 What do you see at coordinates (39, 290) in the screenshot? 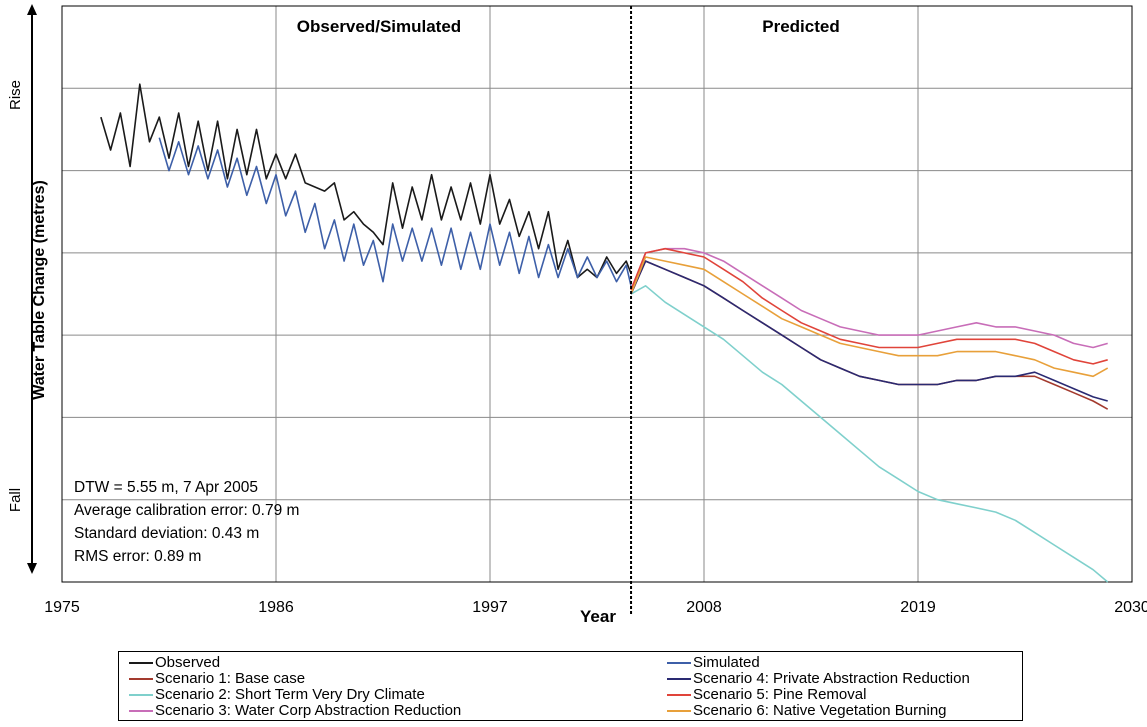
I see `y-axis-label: Water Table Change (metres)` at bounding box center [39, 290].